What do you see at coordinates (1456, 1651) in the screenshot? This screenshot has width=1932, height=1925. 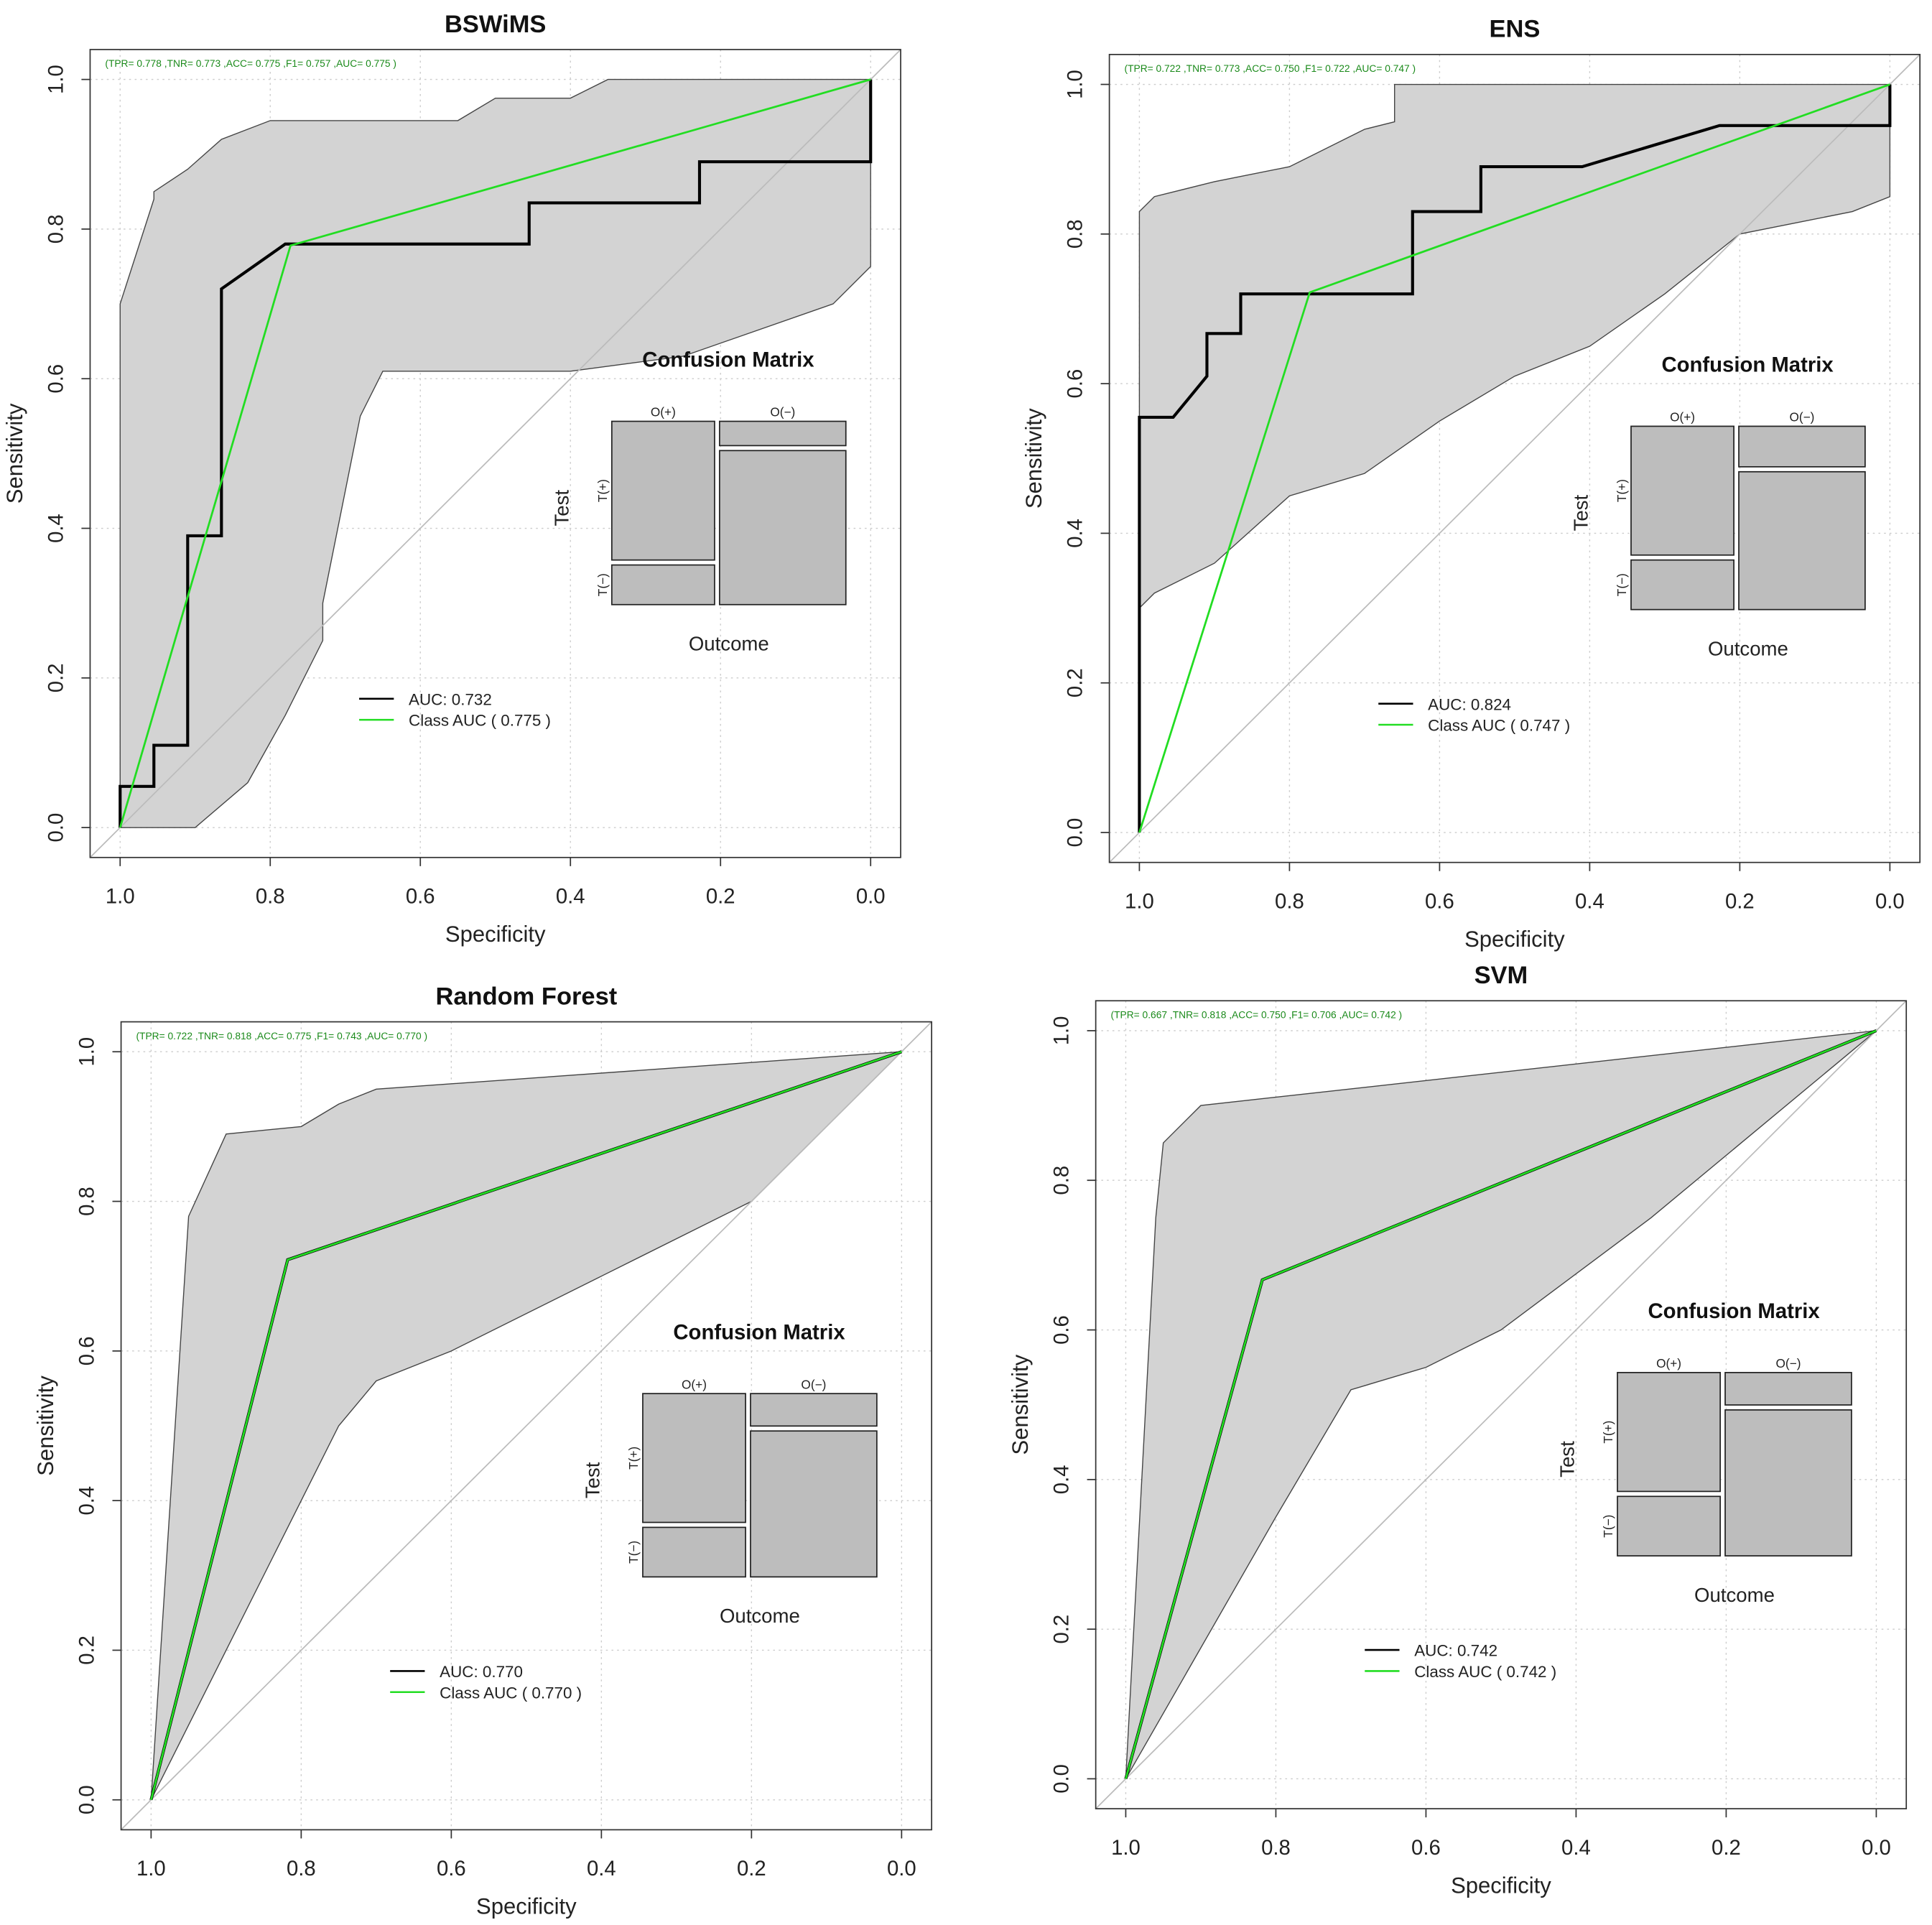 I see `legend-label-auc: AUC: 0.742` at bounding box center [1456, 1651].